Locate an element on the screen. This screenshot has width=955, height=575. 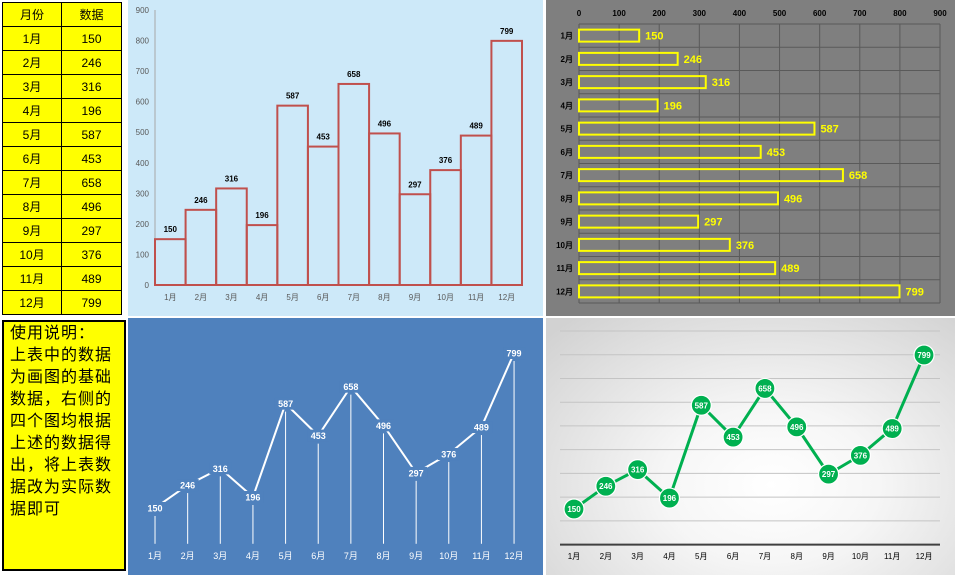
month-cell: 4月 is located at coordinates (32, 110).